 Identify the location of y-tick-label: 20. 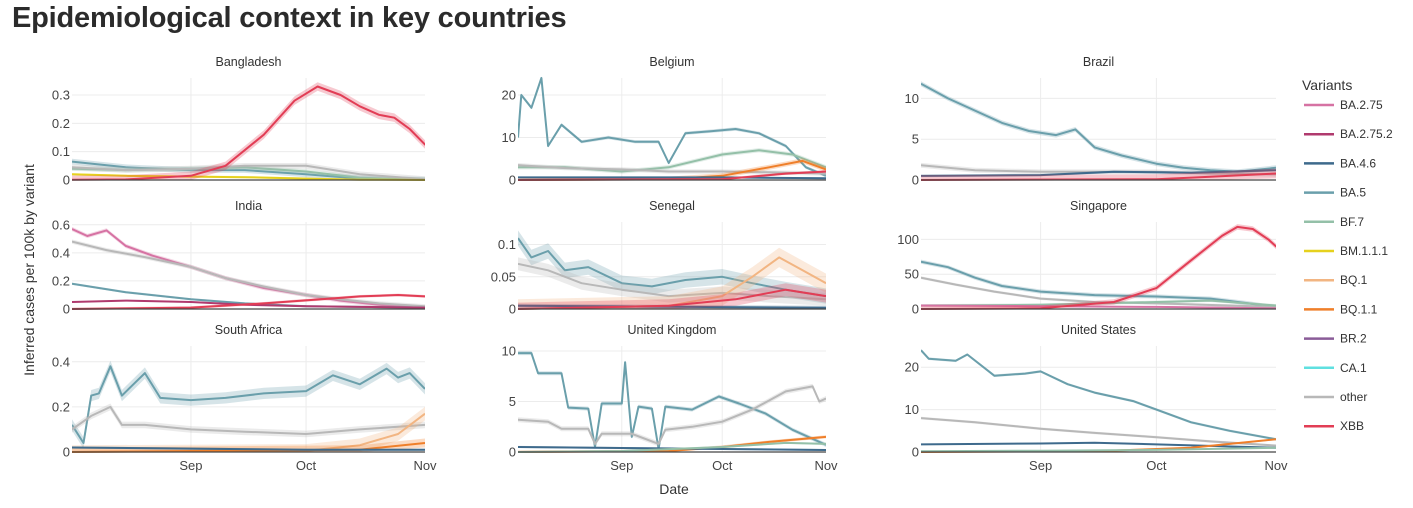
(912, 367).